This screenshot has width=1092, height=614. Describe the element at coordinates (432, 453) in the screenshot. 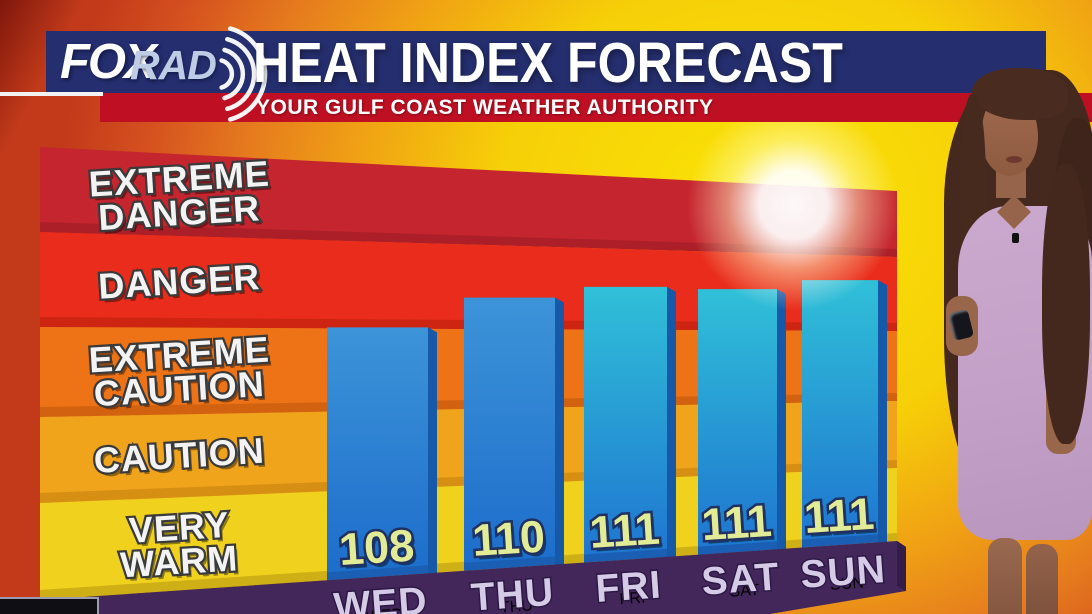

I see `bar-side-wed` at that location.